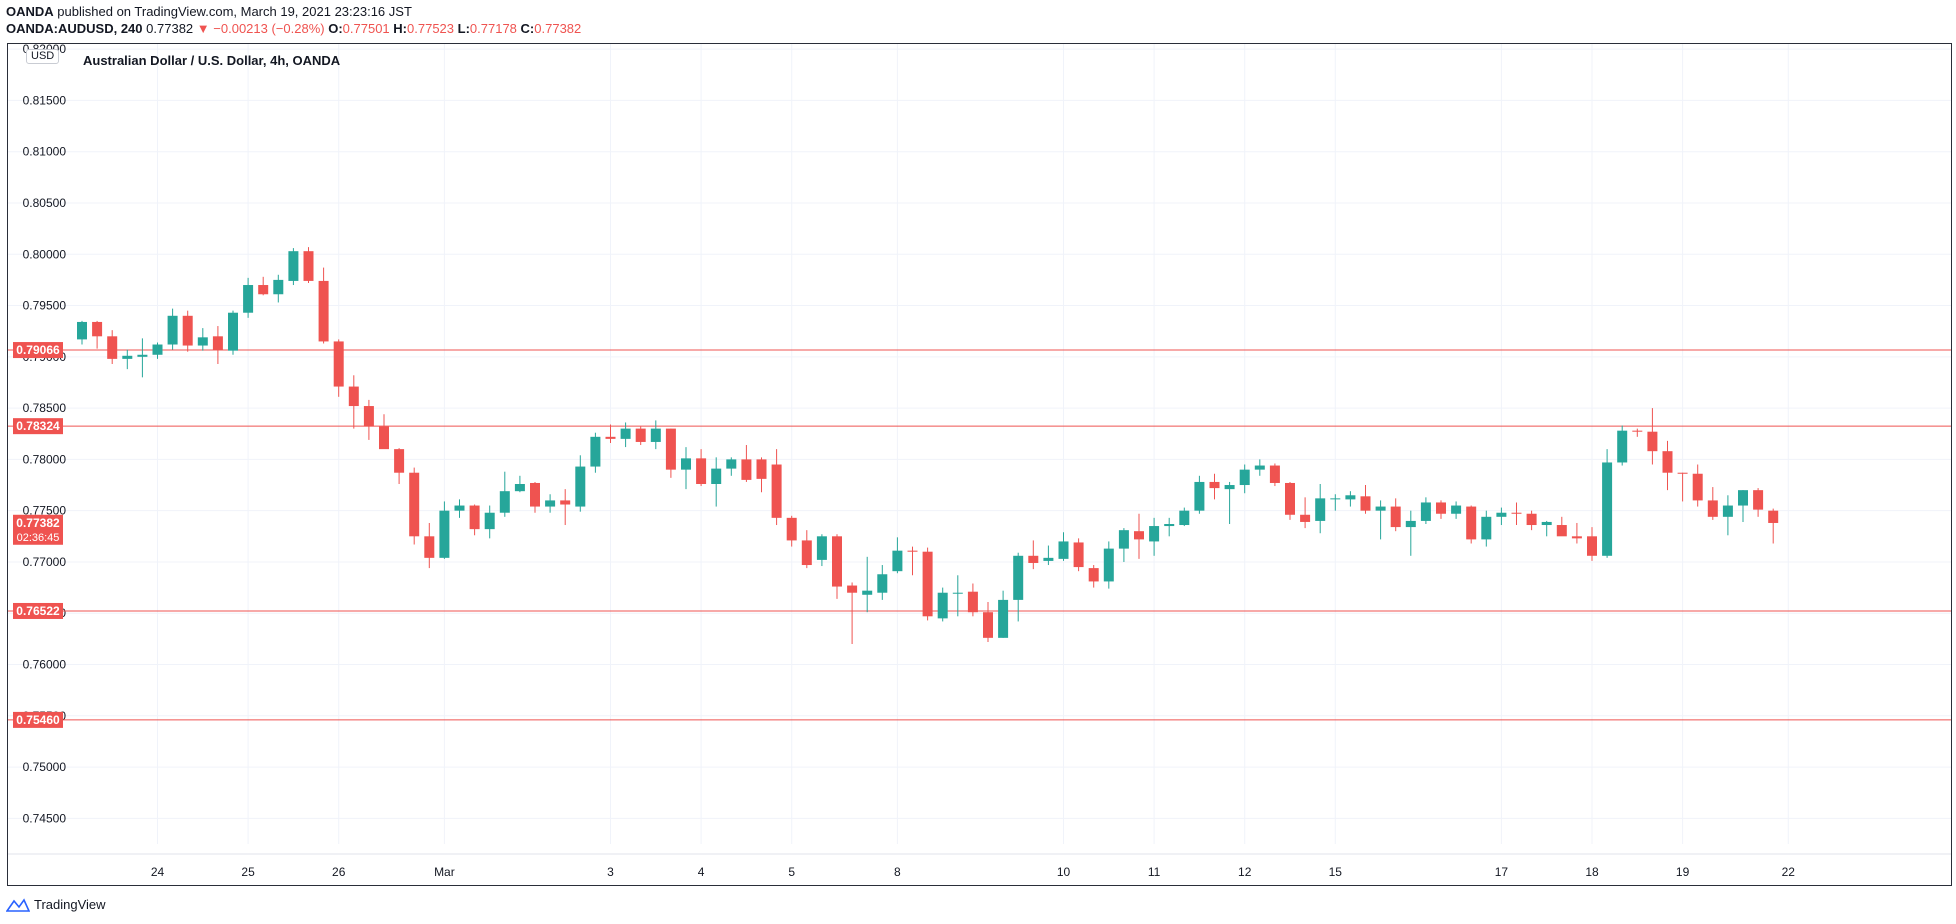 The width and height of the screenshot is (1956, 924). I want to click on y-tick-label: 0.80000, so click(45, 254).